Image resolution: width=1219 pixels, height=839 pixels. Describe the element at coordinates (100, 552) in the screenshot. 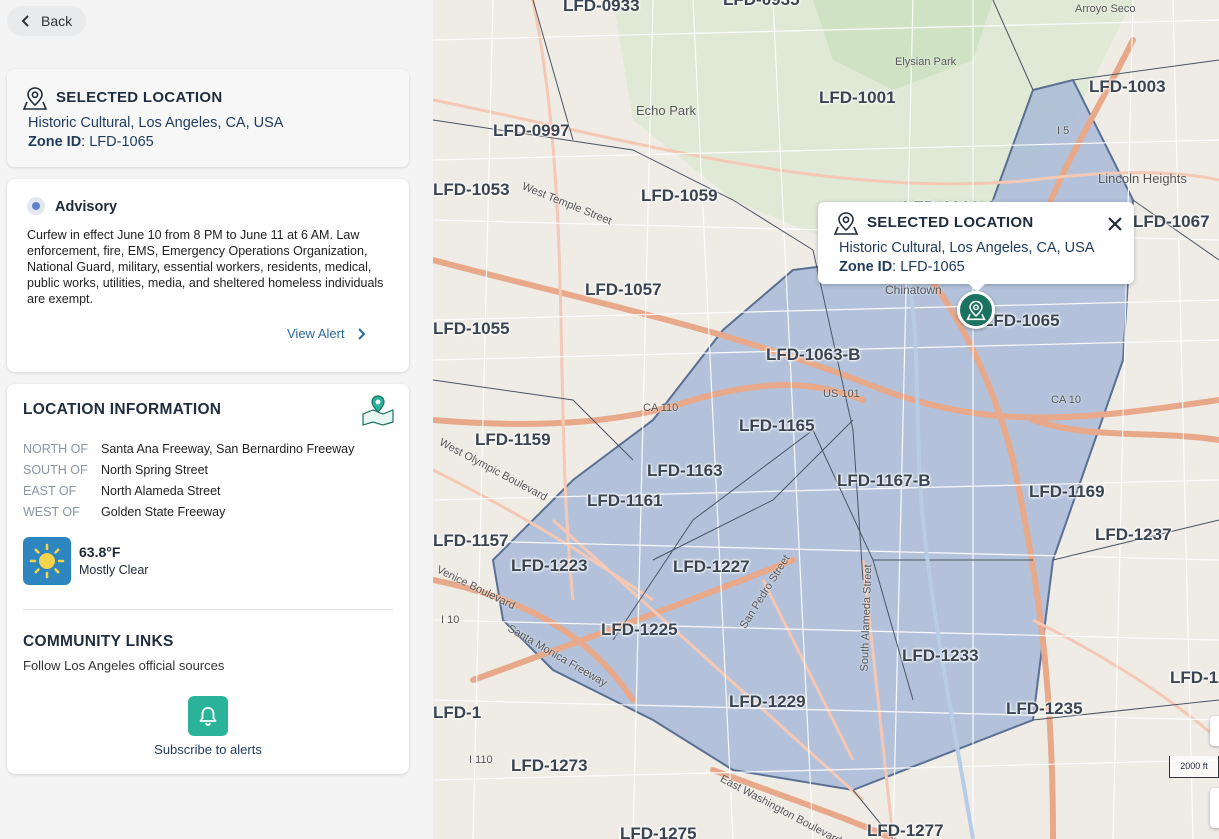

I see `weather-temperature: 63.8°F` at that location.